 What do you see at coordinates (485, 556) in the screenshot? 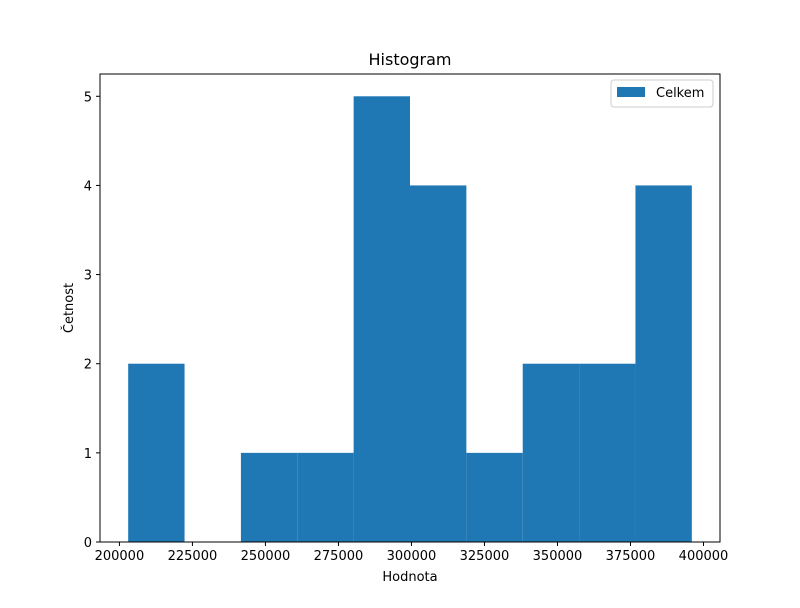
I see `x-tick-label: 325000` at bounding box center [485, 556].